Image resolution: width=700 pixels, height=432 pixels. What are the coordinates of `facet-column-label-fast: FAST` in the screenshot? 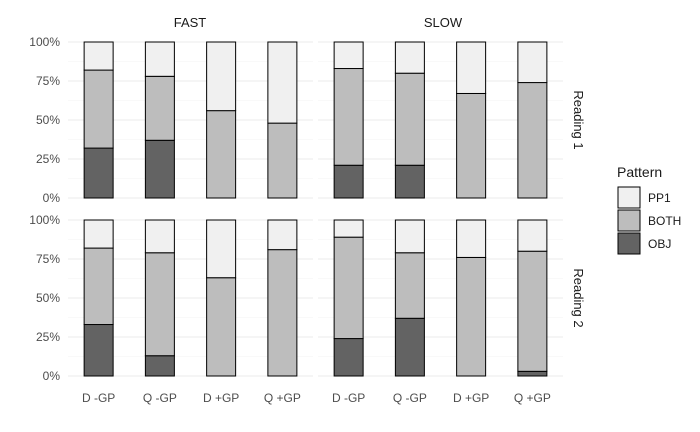 It's located at (190, 22).